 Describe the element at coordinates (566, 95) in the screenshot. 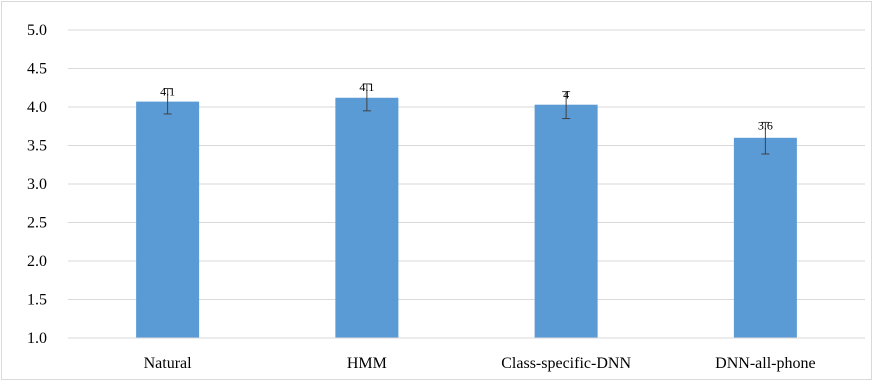

I see `data-label: 4` at that location.